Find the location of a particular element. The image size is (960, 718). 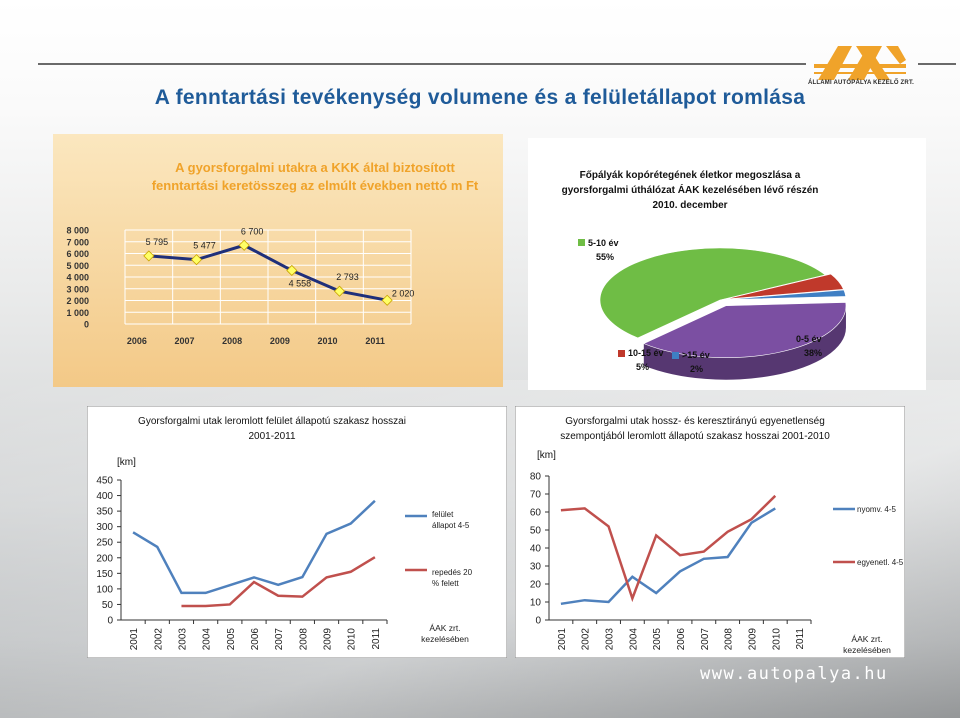

chart3-x-tick-label: 2009 is located at coordinates (328, 639).